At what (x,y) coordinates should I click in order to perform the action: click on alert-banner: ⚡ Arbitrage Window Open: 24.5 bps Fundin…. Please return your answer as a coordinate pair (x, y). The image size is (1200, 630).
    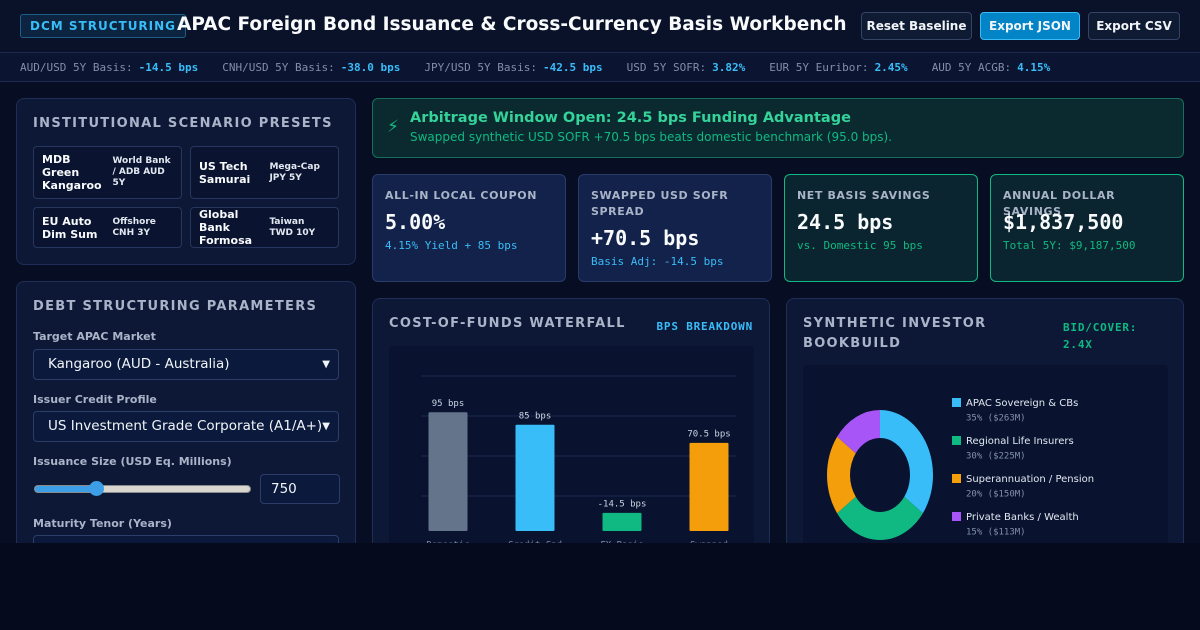
    Looking at the image, I should click on (778, 128).